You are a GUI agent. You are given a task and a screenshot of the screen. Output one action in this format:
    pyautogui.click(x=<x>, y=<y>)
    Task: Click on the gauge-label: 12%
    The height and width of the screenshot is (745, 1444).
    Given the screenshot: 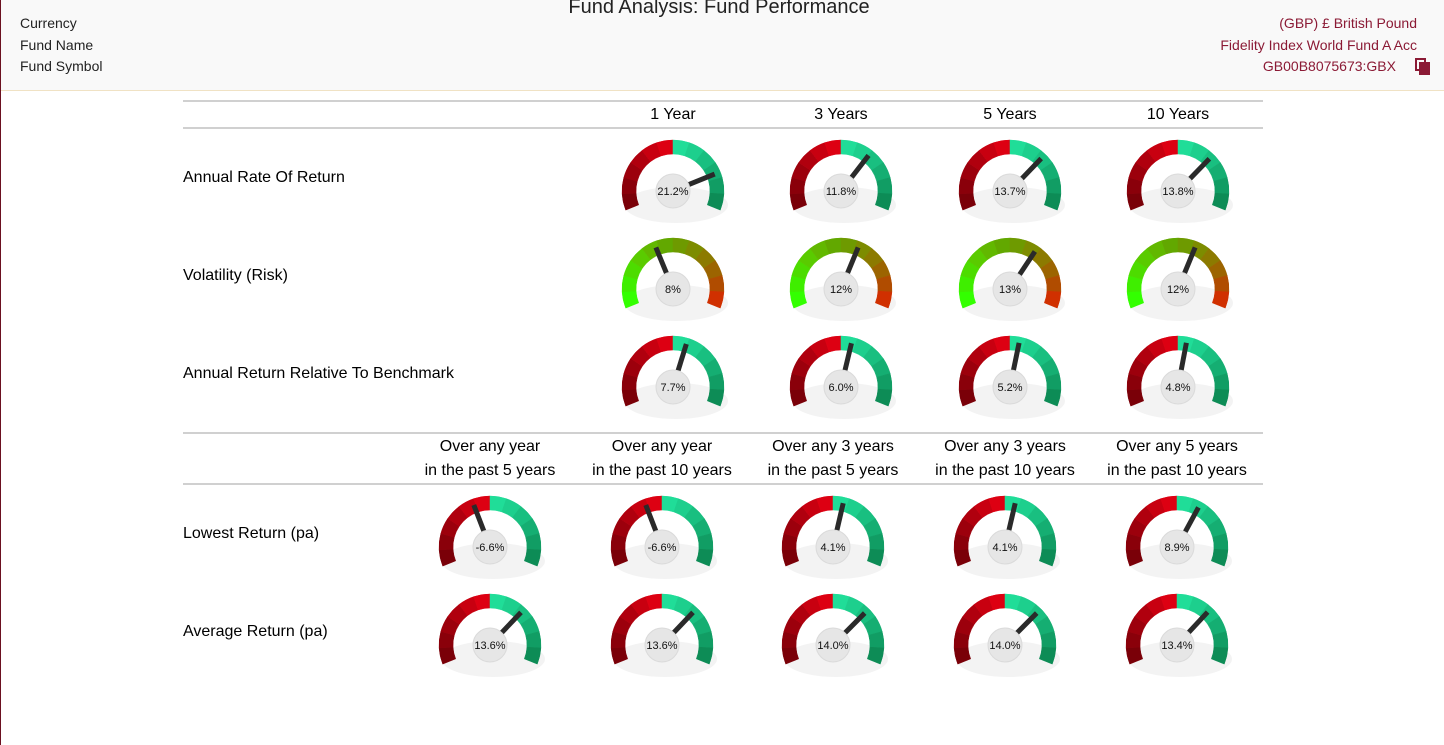 What is the action you would take?
    pyautogui.click(x=1178, y=290)
    